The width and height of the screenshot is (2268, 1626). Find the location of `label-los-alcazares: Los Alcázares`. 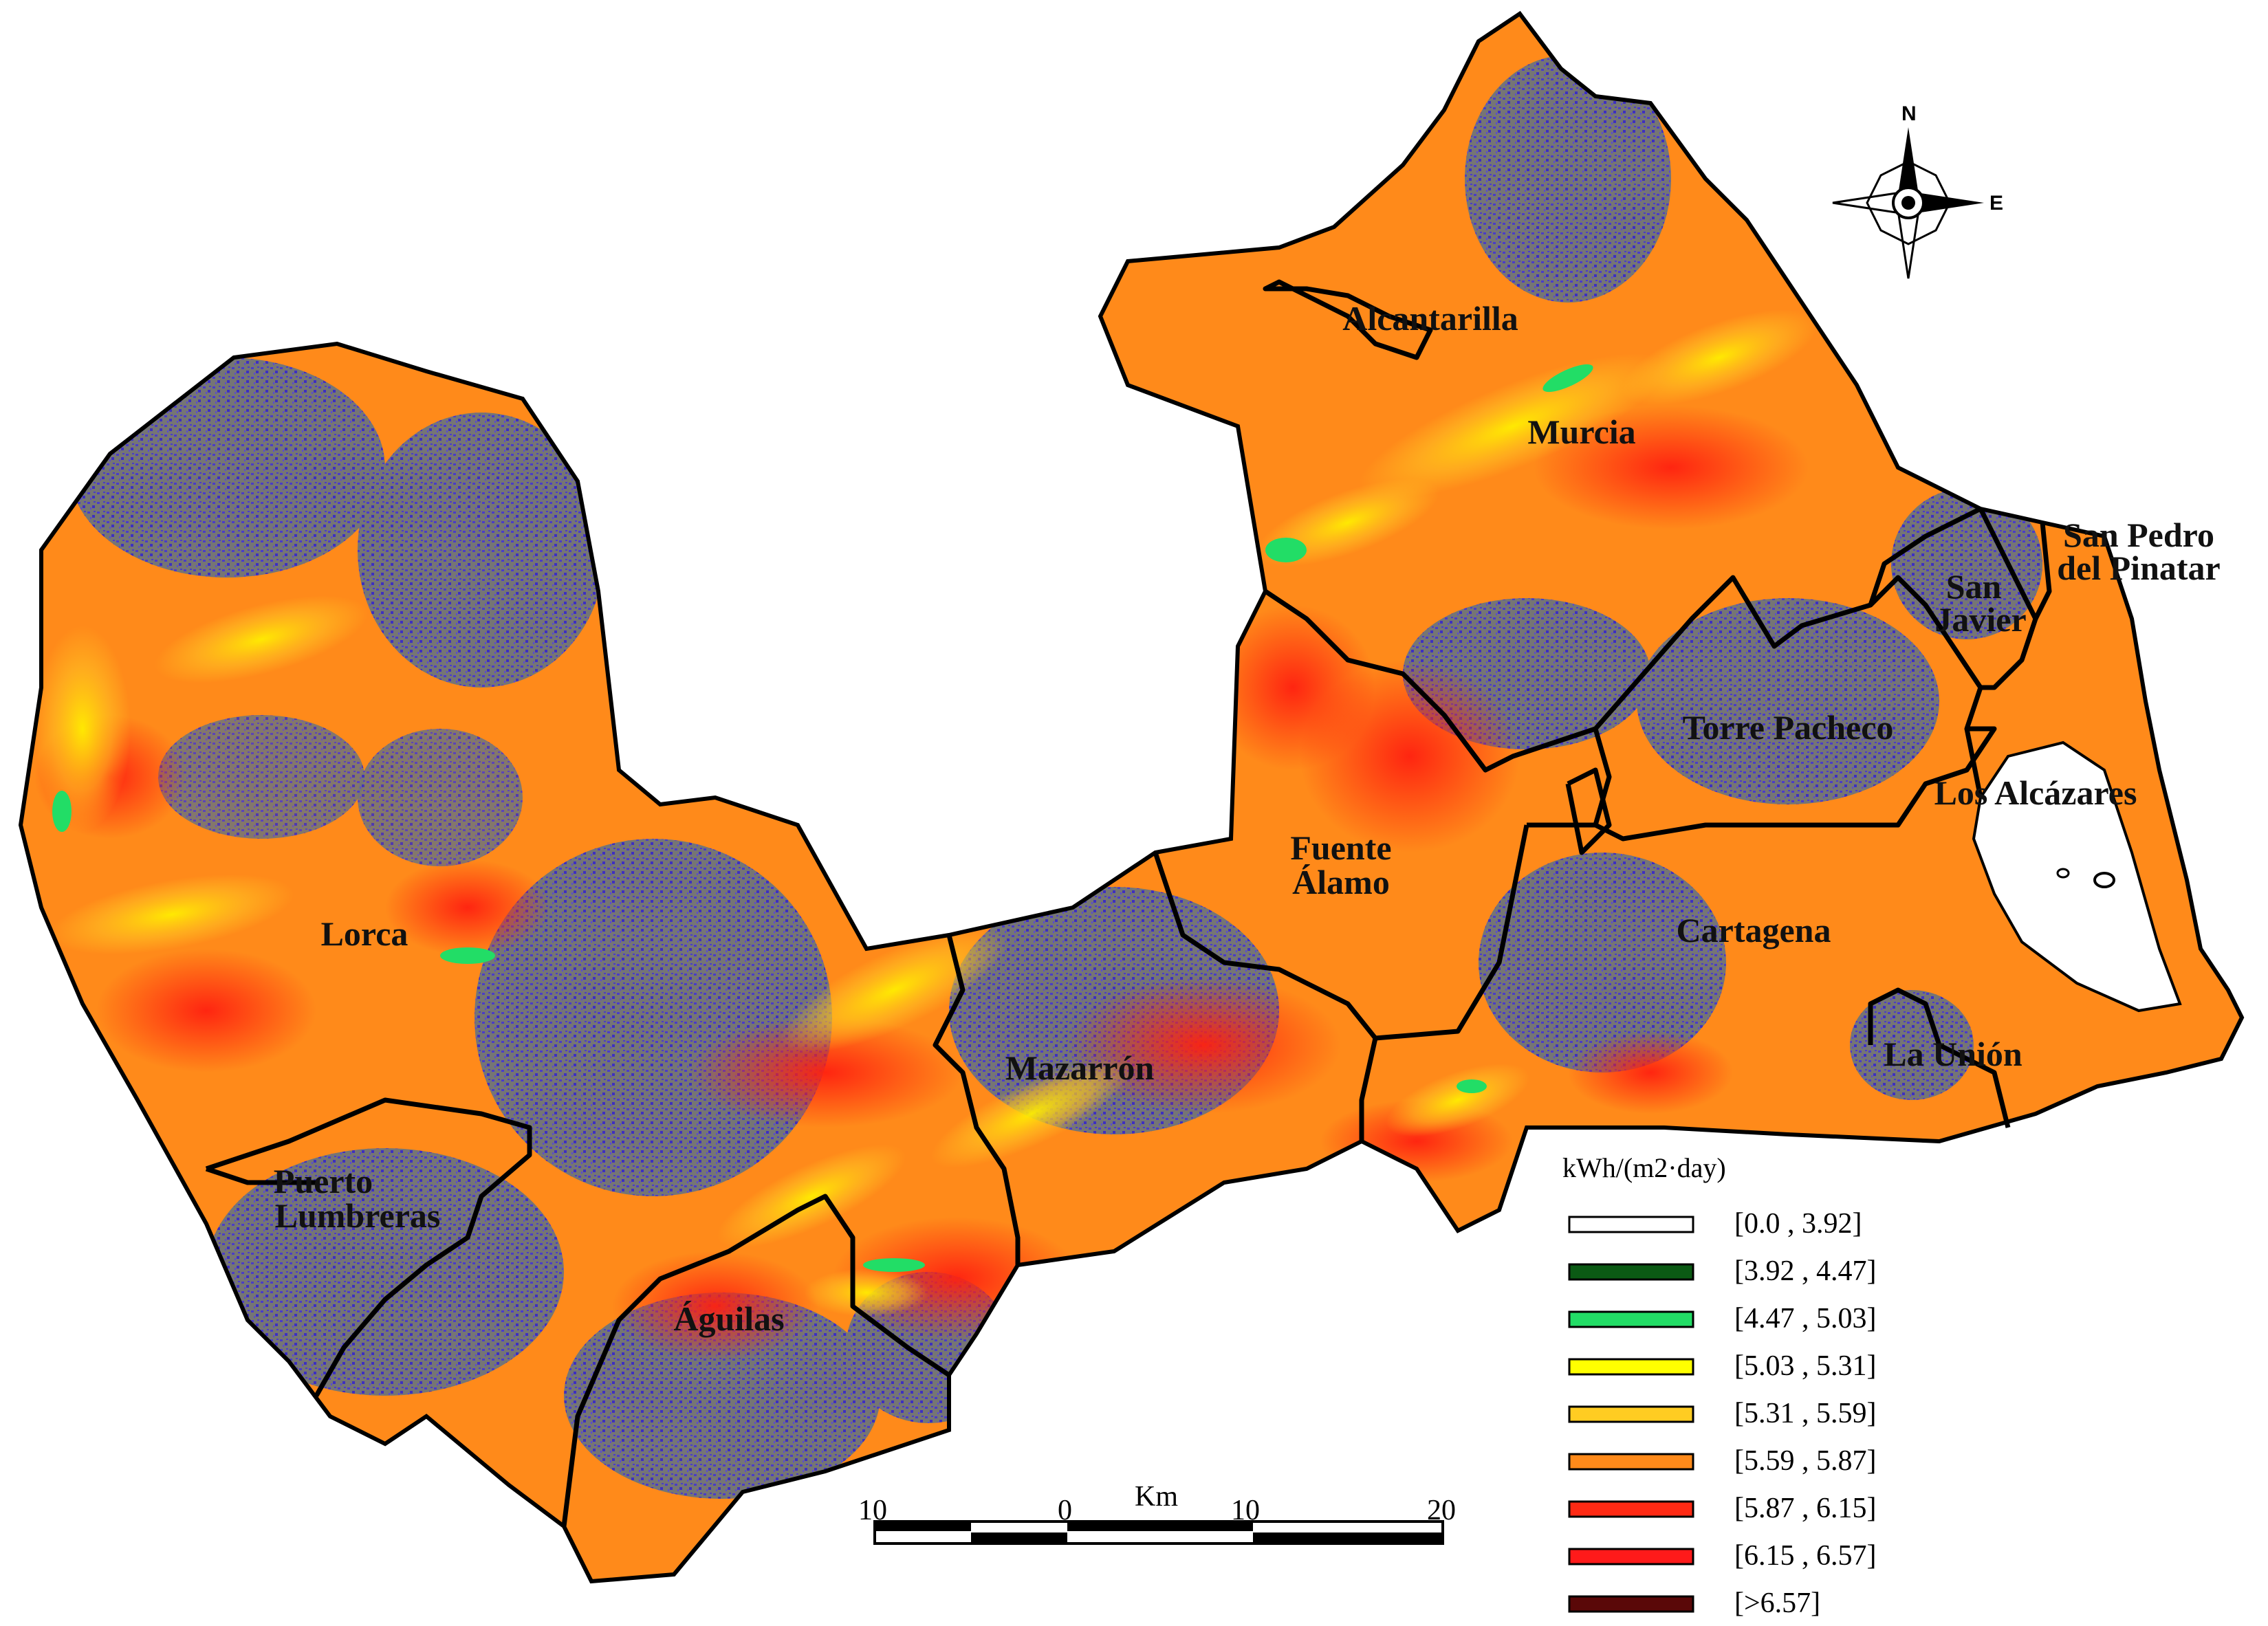

label-los-alcazares: Los Alcázares is located at coordinates (2035, 792).